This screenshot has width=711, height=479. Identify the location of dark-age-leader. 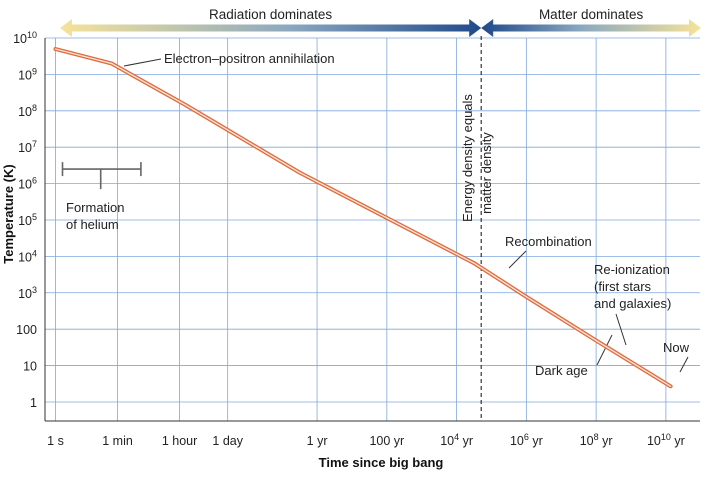
(604, 350).